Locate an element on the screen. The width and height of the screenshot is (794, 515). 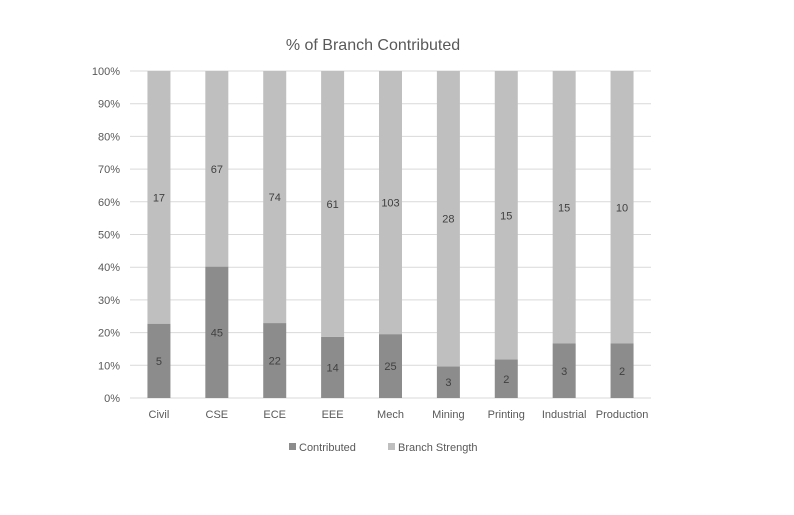
legend-swatch-contributed is located at coordinates (292, 446).